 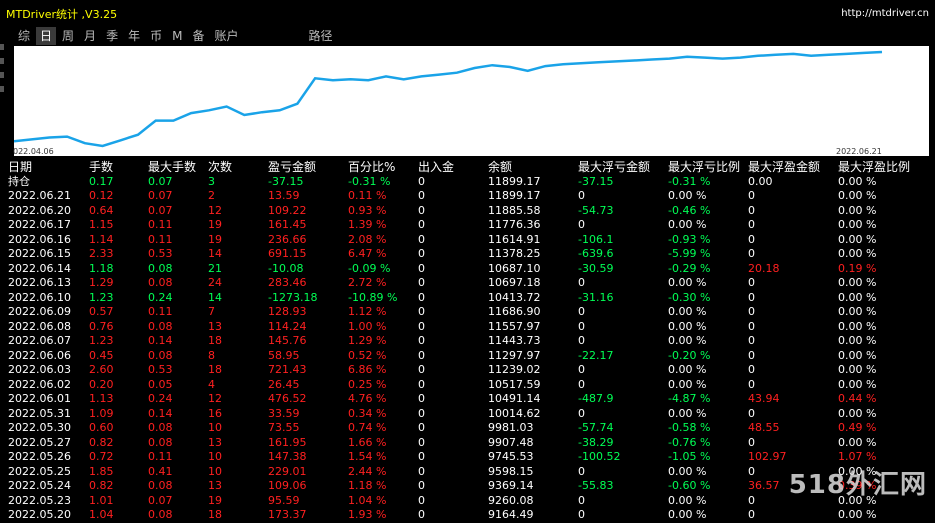 What do you see at coordinates (177, 36) in the screenshot?
I see `tab-7: M` at bounding box center [177, 36].